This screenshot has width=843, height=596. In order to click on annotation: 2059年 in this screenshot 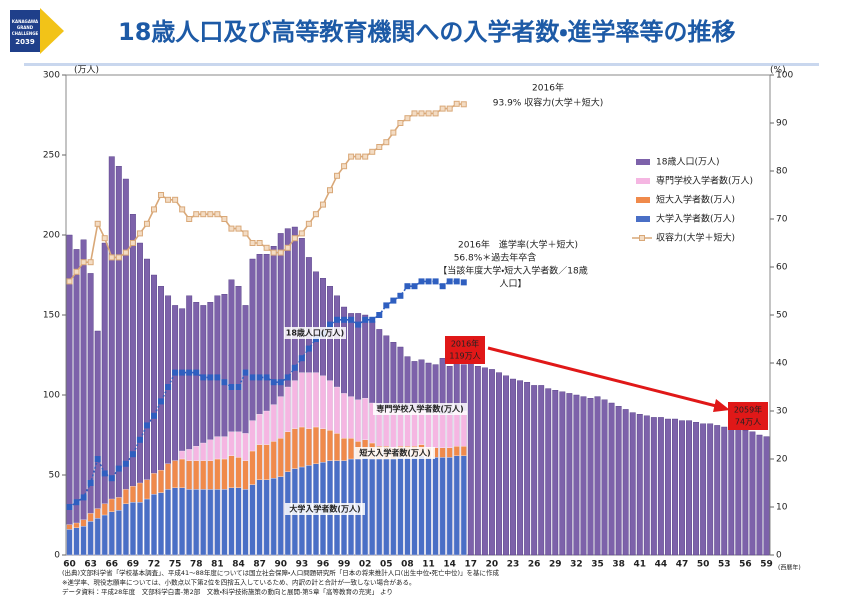, I will do `click(748, 410)`.